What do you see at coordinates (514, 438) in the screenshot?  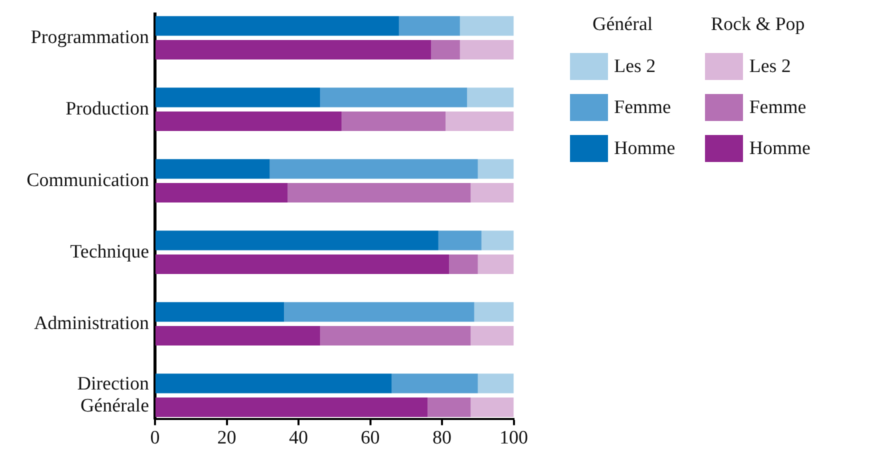 I see `x-tick-label: 100` at bounding box center [514, 438].